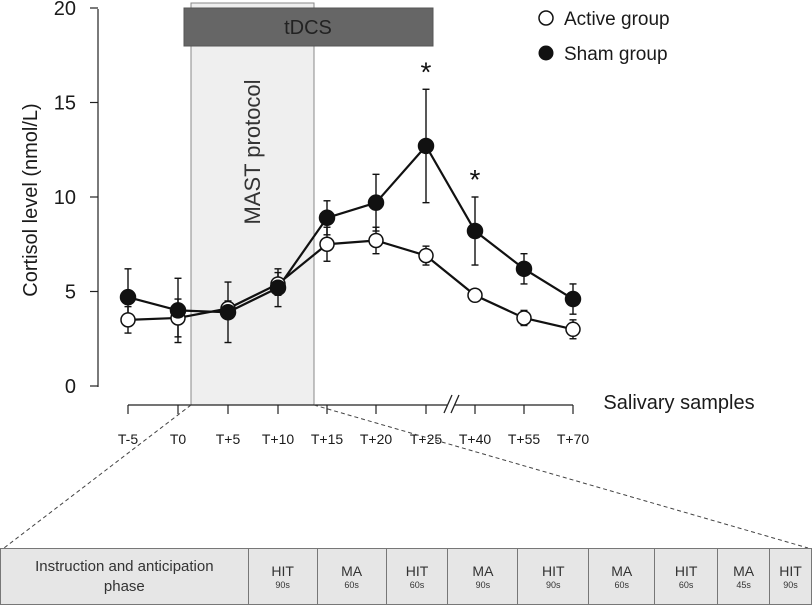  What do you see at coordinates (475, 439) in the screenshot?
I see `x-tick-label: T+40` at bounding box center [475, 439].